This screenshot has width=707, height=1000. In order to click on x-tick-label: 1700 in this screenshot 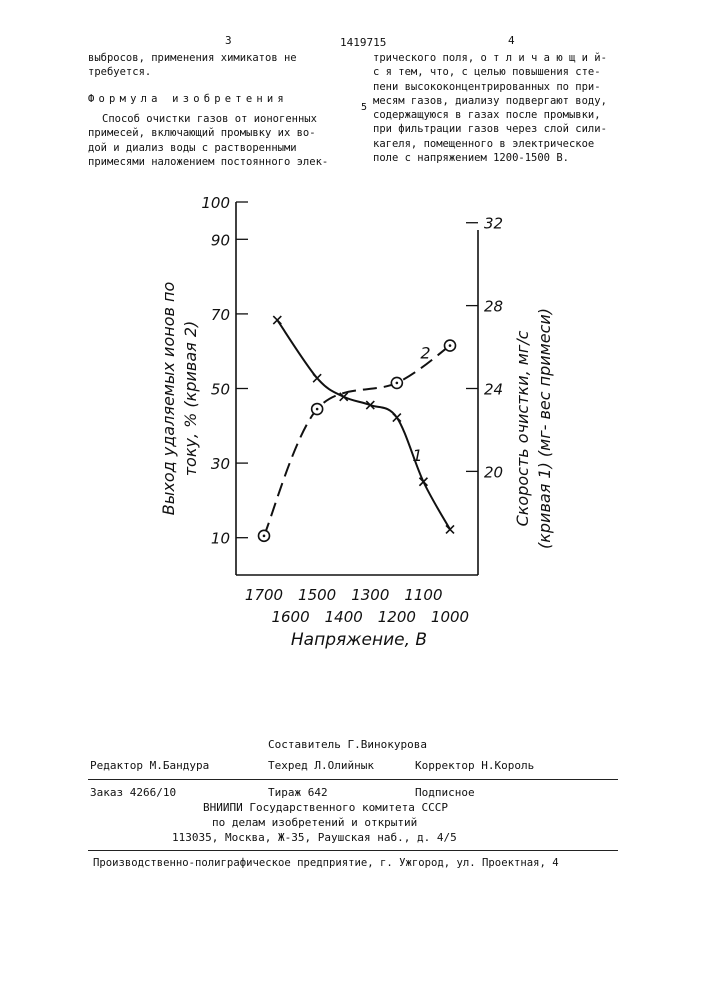, I will do `click(264, 595)`.